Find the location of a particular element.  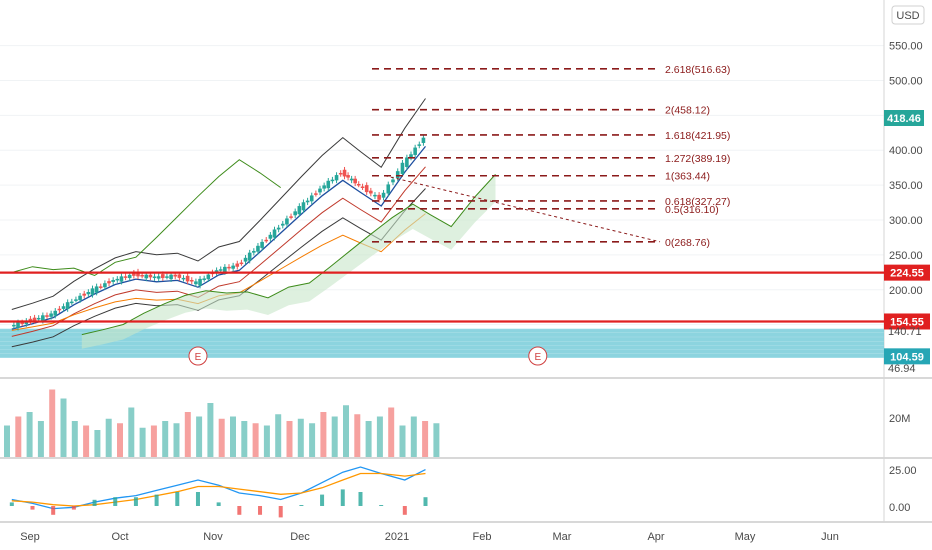

price-axis-tick: 550.00 is located at coordinates (906, 47).